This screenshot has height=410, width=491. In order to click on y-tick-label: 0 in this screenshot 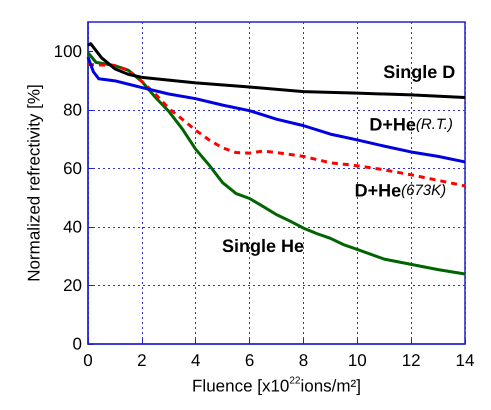, I will do `click(77, 344)`.